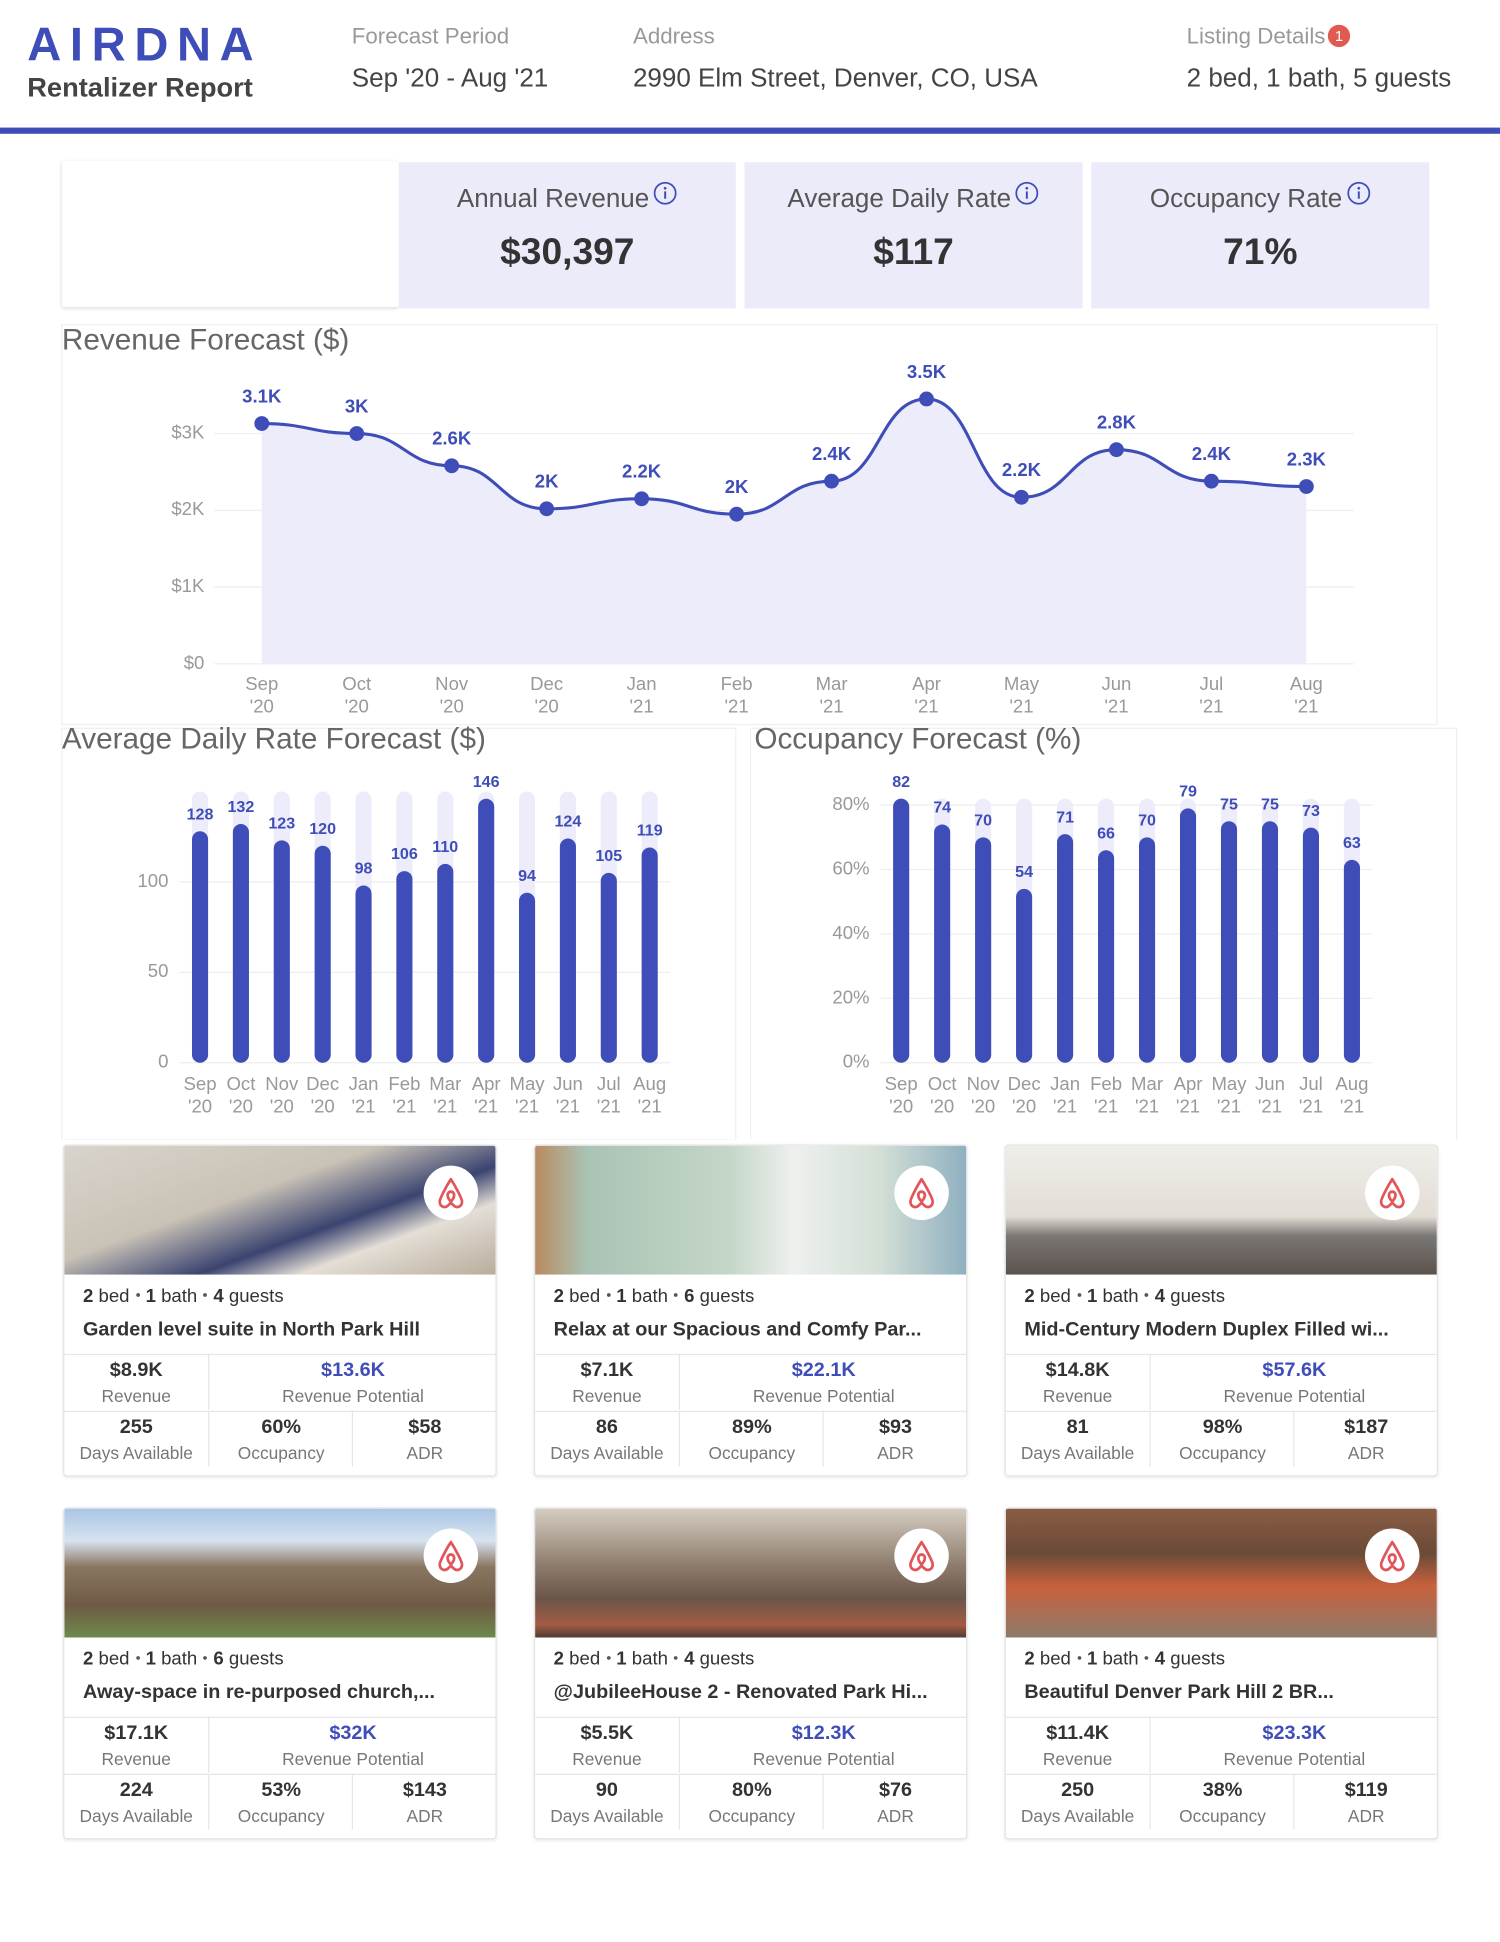 The width and height of the screenshot is (1500, 1942). What do you see at coordinates (188, 508) in the screenshot?
I see `y-tick-label: $2K` at bounding box center [188, 508].